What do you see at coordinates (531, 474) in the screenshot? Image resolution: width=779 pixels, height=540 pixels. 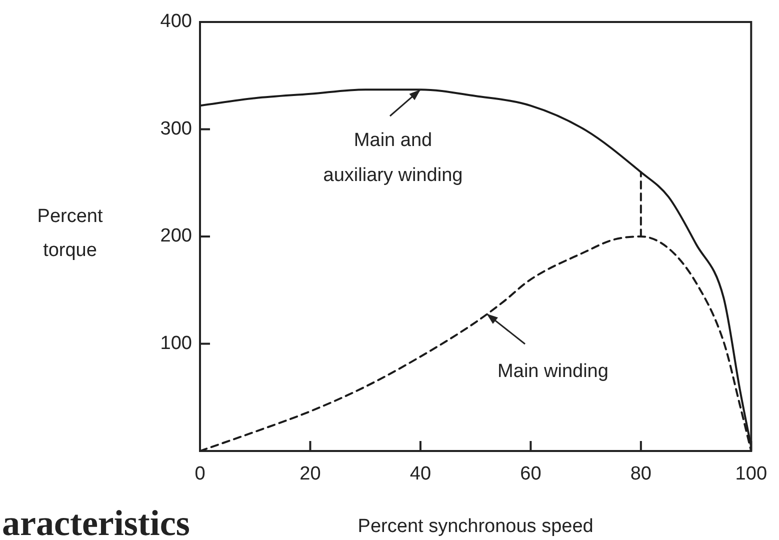 I see `x-tick-label: 60` at bounding box center [531, 474].